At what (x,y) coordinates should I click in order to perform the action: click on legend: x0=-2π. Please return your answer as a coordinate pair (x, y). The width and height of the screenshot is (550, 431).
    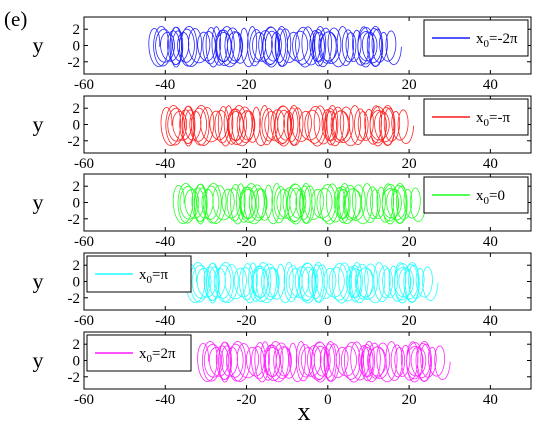
    Looking at the image, I should click on (476, 38).